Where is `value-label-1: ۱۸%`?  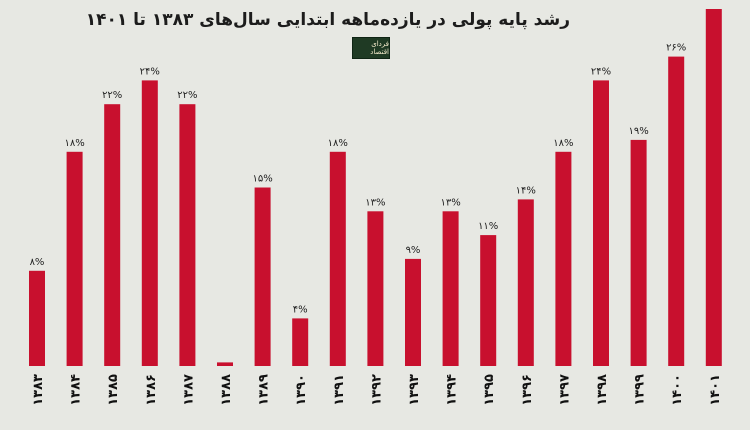 value-label-1: ۱۸% is located at coordinates (74, 143).